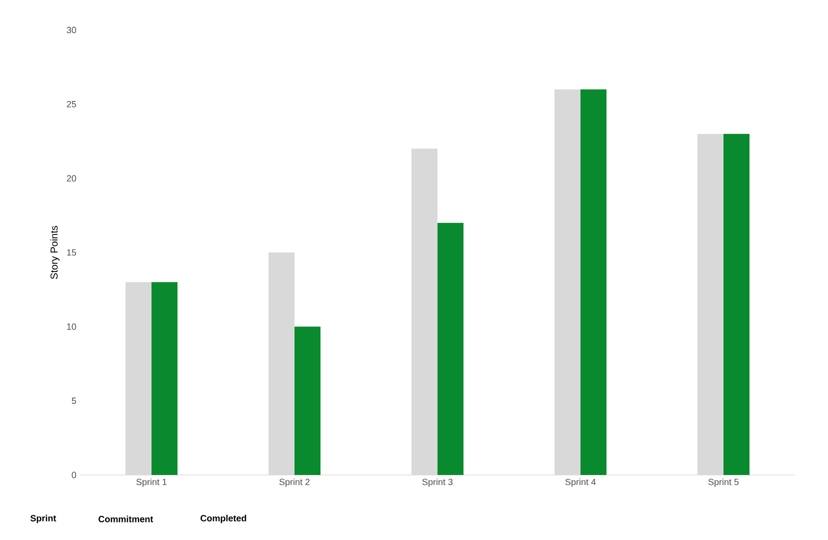  Describe the element at coordinates (723, 482) in the screenshot. I see `x-tick-label: Sprint 5` at that location.